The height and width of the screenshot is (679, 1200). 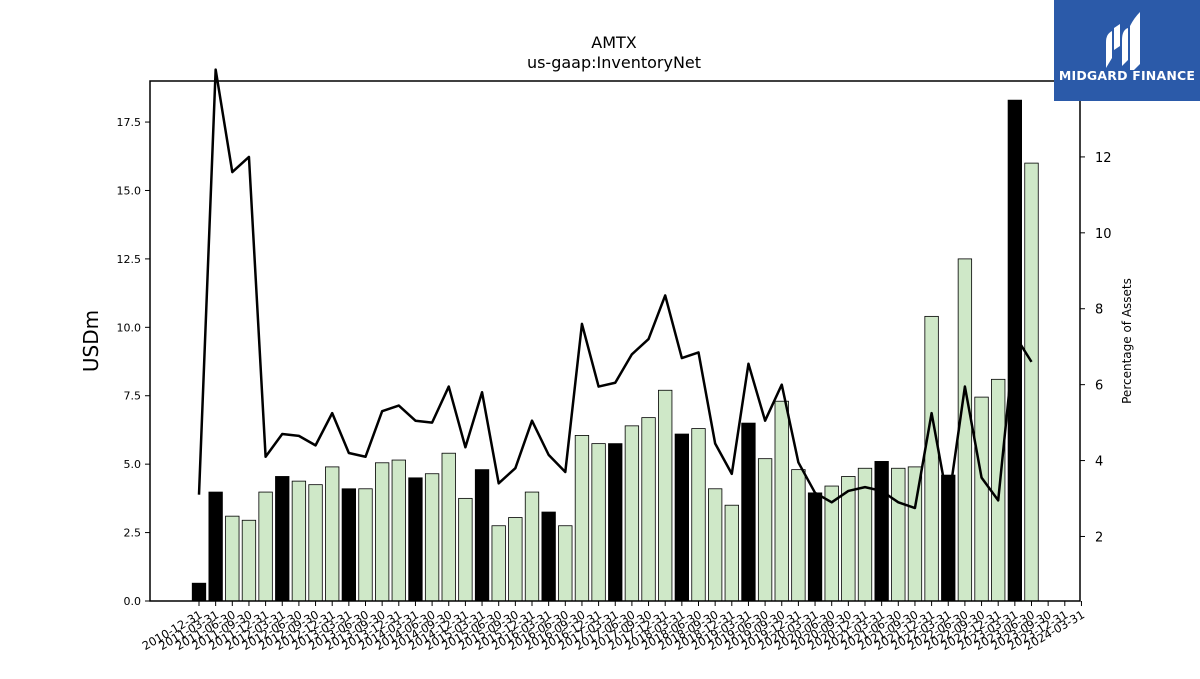 What do you see at coordinates (614, 42) in the screenshot?
I see `chart-title: AMTX` at bounding box center [614, 42].